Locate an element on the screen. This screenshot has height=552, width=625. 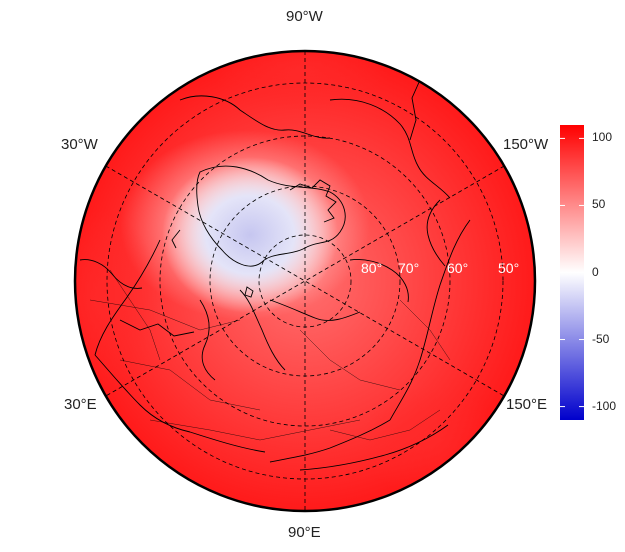
colorbar-tick-label: -50 is located at coordinates (601, 338).